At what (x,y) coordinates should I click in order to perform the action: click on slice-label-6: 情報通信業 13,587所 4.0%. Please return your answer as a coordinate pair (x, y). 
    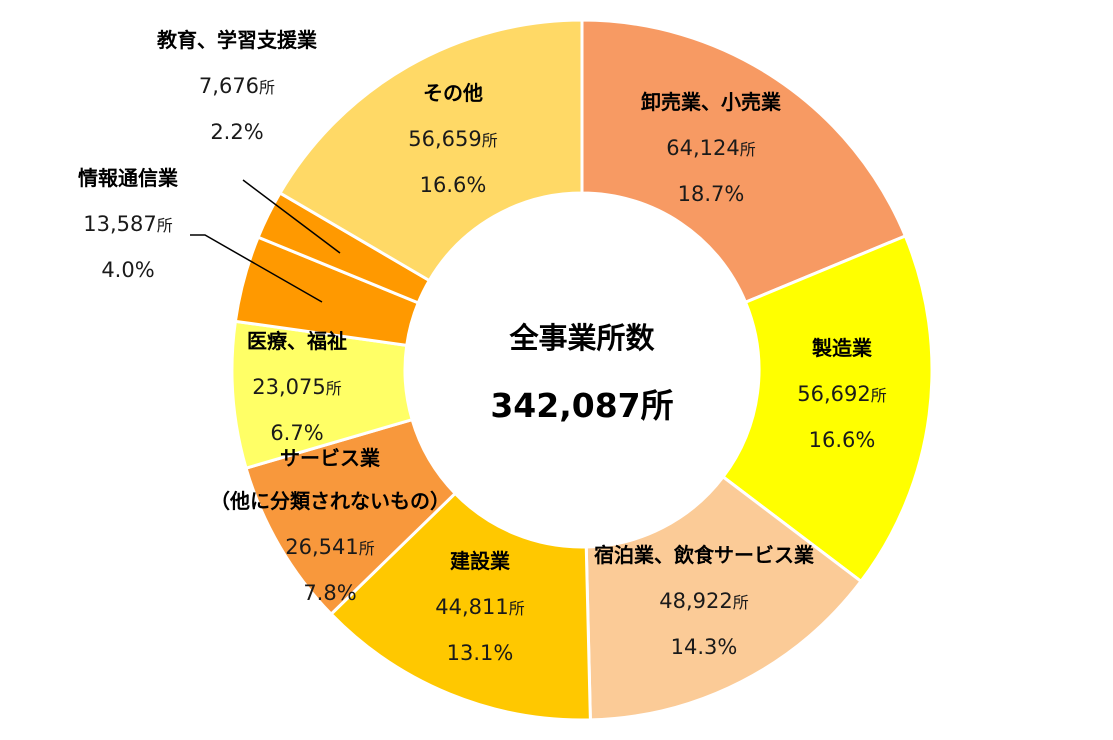
    Looking at the image, I should click on (128, 224).